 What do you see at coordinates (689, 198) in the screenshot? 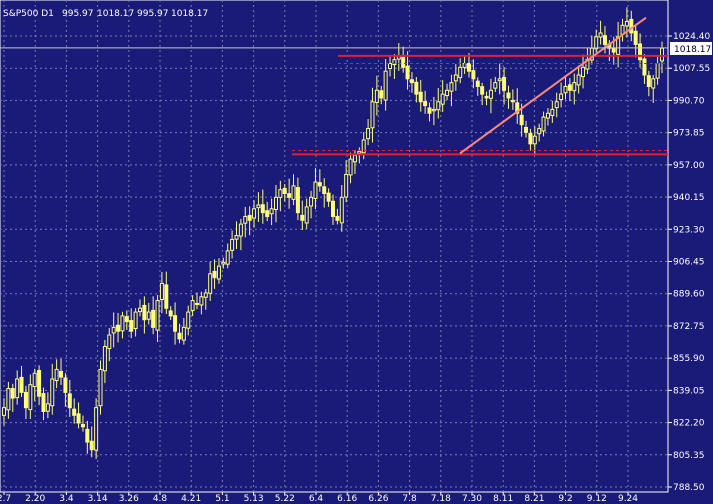
I see `y-tick-label: 940.15` at bounding box center [689, 198].